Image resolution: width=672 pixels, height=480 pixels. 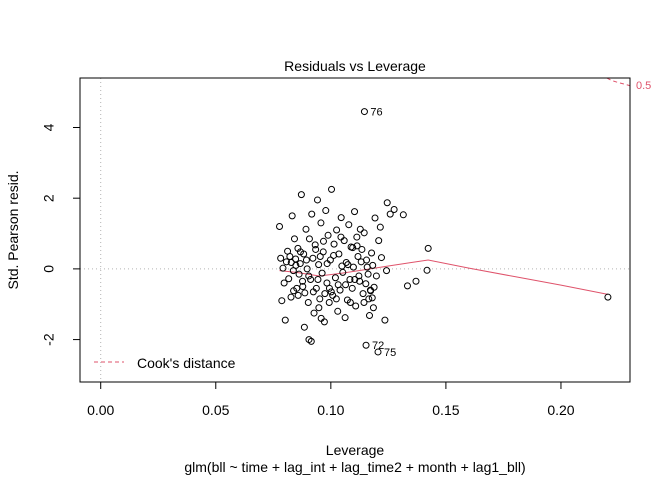 What do you see at coordinates (355, 450) in the screenshot?
I see `x-axis-title: Leverage` at bounding box center [355, 450].